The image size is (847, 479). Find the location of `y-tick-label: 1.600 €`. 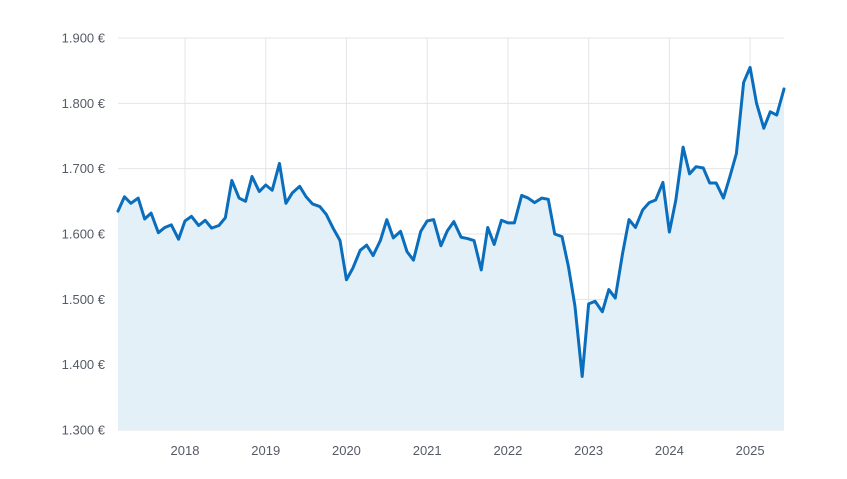

y-tick-label: 1.600 € is located at coordinates (84, 234).